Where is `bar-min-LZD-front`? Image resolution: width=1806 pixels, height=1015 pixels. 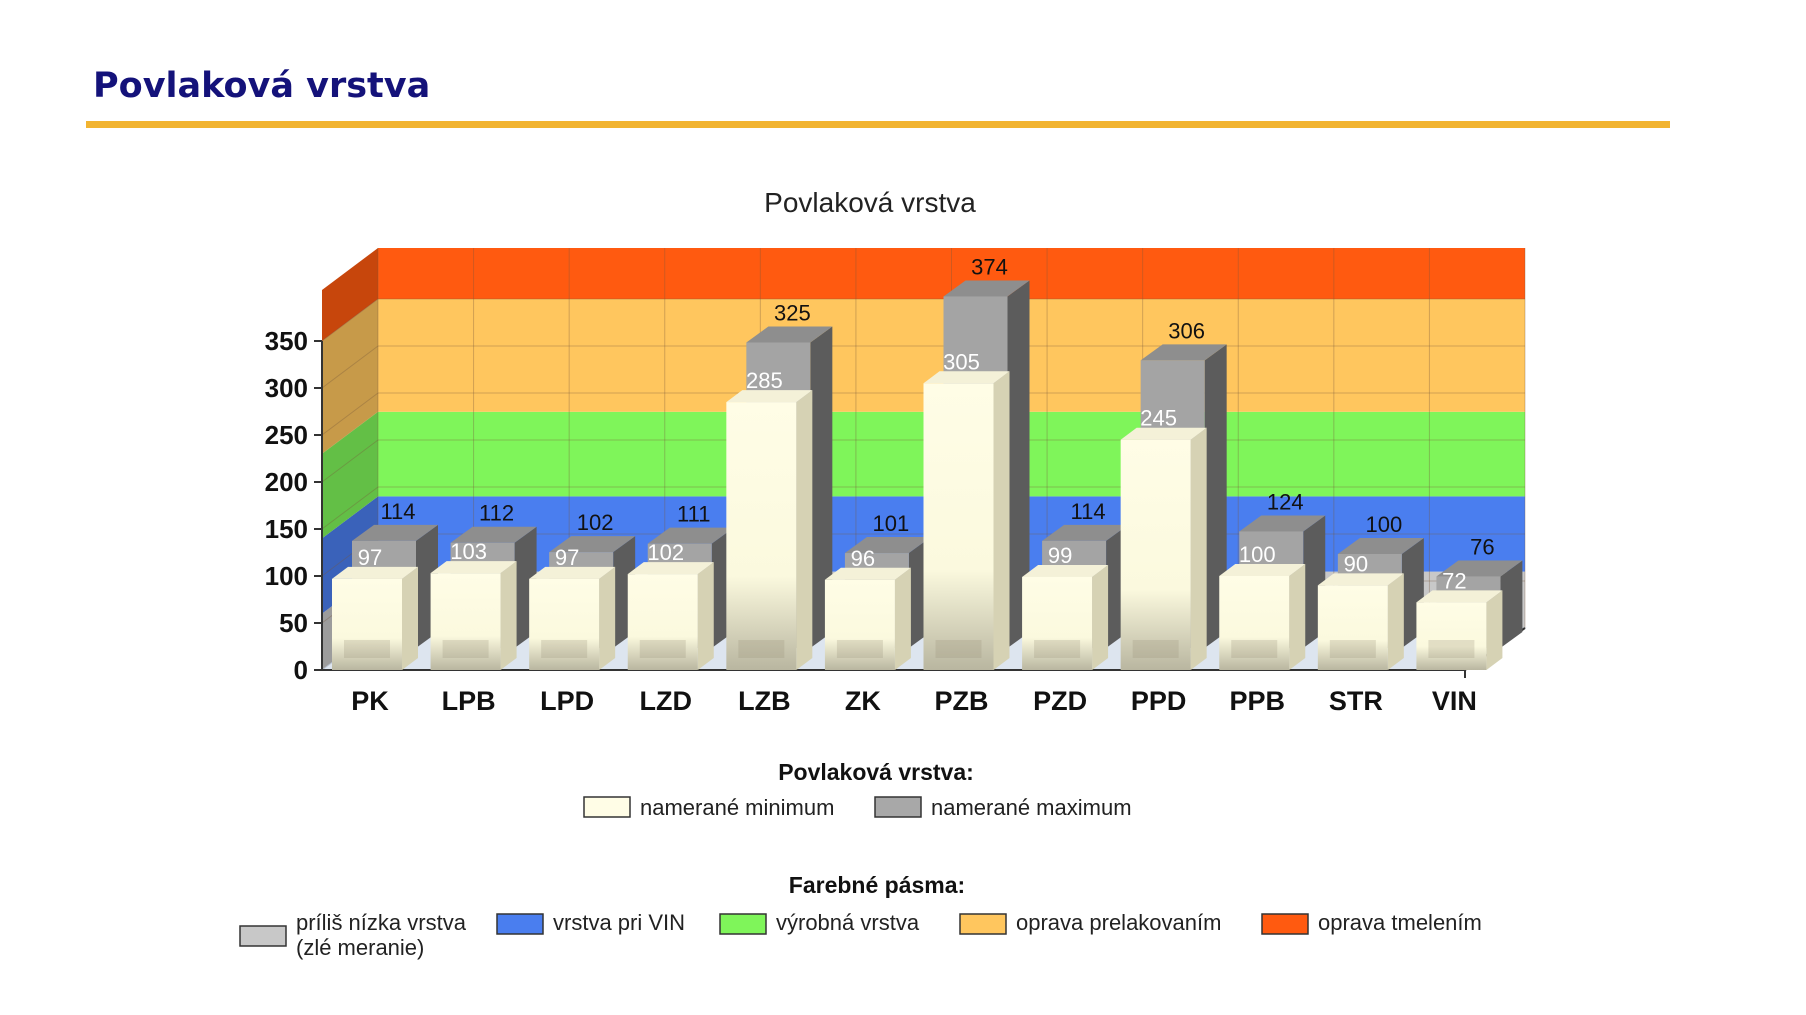 bar-min-LZD-front is located at coordinates (662, 622).